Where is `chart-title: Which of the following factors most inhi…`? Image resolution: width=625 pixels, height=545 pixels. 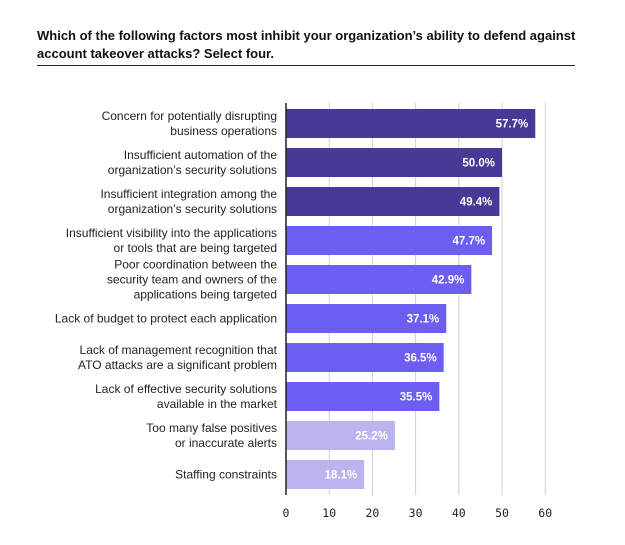 chart-title: Which of the following factors most inhi… is located at coordinates (306, 44).